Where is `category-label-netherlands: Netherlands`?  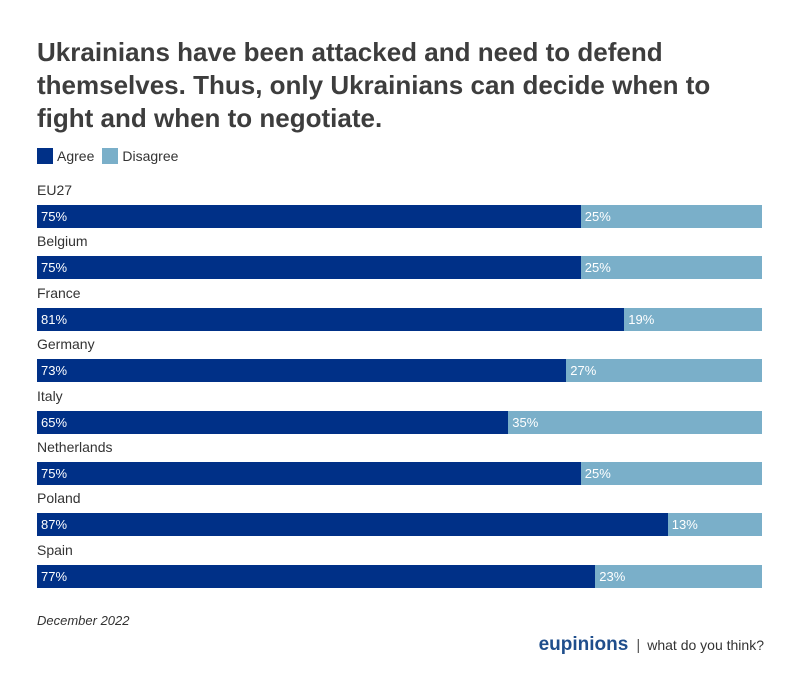
category-label-netherlands: Netherlands is located at coordinates (75, 447).